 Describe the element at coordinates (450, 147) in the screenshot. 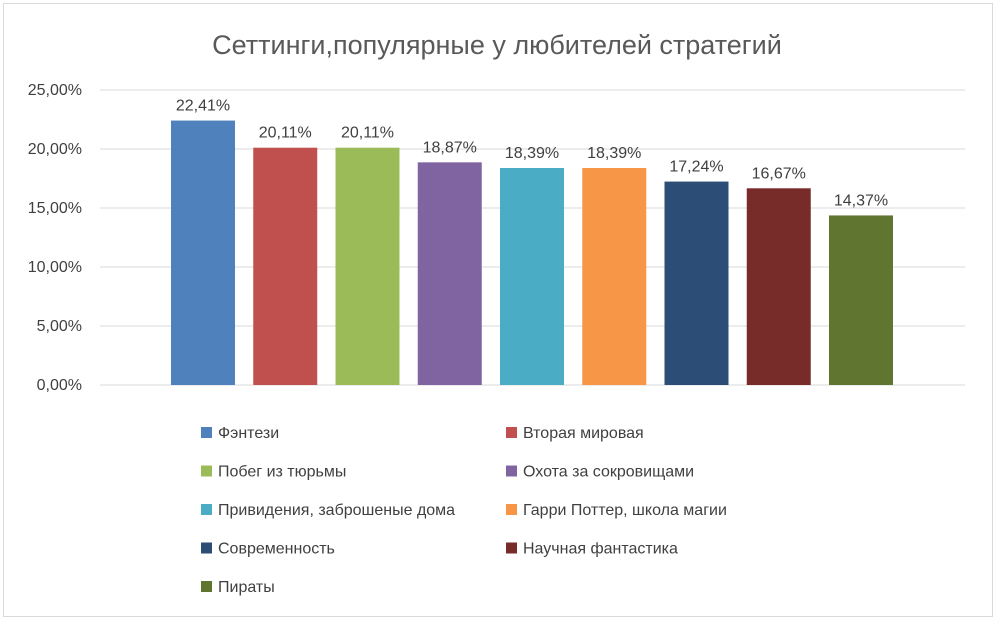

I see `data-label: 18,87%` at that location.